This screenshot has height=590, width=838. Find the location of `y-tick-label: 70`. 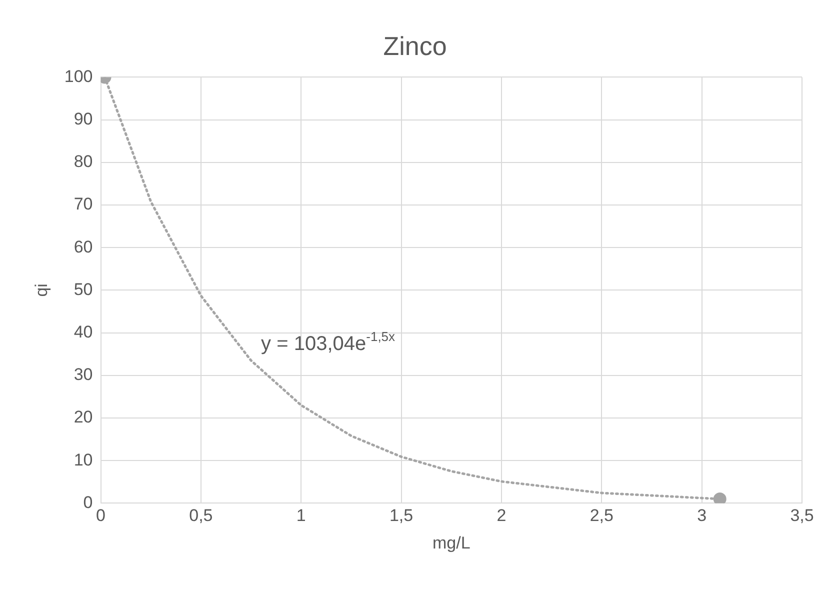

y-tick-label: 70 is located at coordinates (83, 204).